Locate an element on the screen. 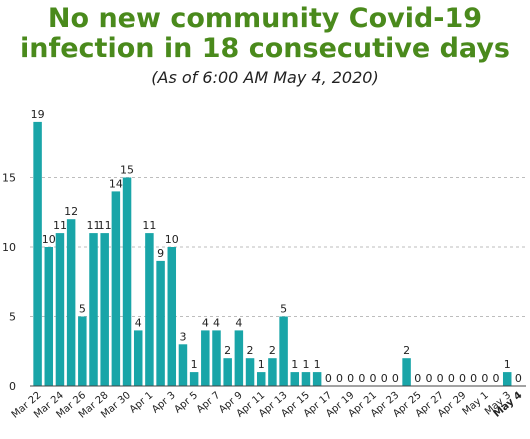 This screenshot has height=439, width=530. value-label: 3 is located at coordinates (182, 336).